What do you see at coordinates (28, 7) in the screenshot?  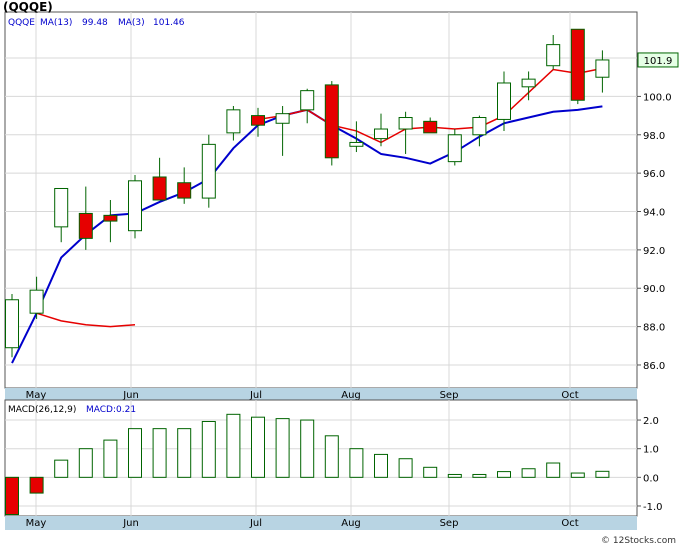 I see `chart-title: (QQQE)` at bounding box center [28, 7].